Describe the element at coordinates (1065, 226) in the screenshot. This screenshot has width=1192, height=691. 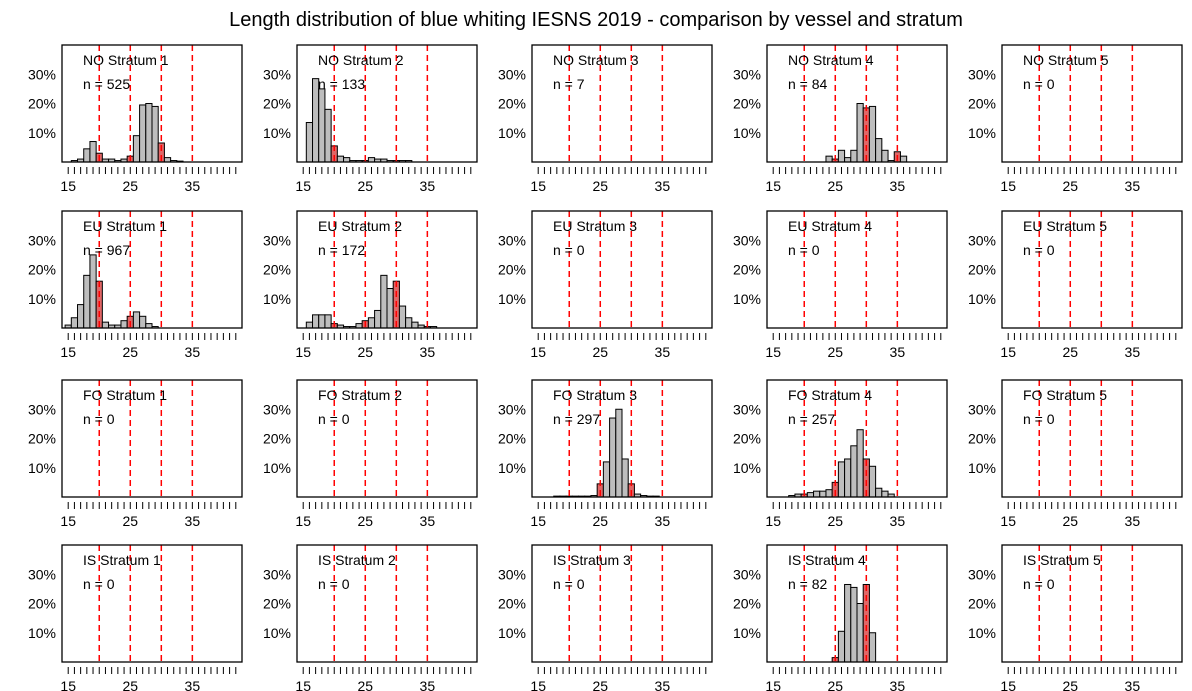
I see `panel-title: EU Stratum 5` at that location.